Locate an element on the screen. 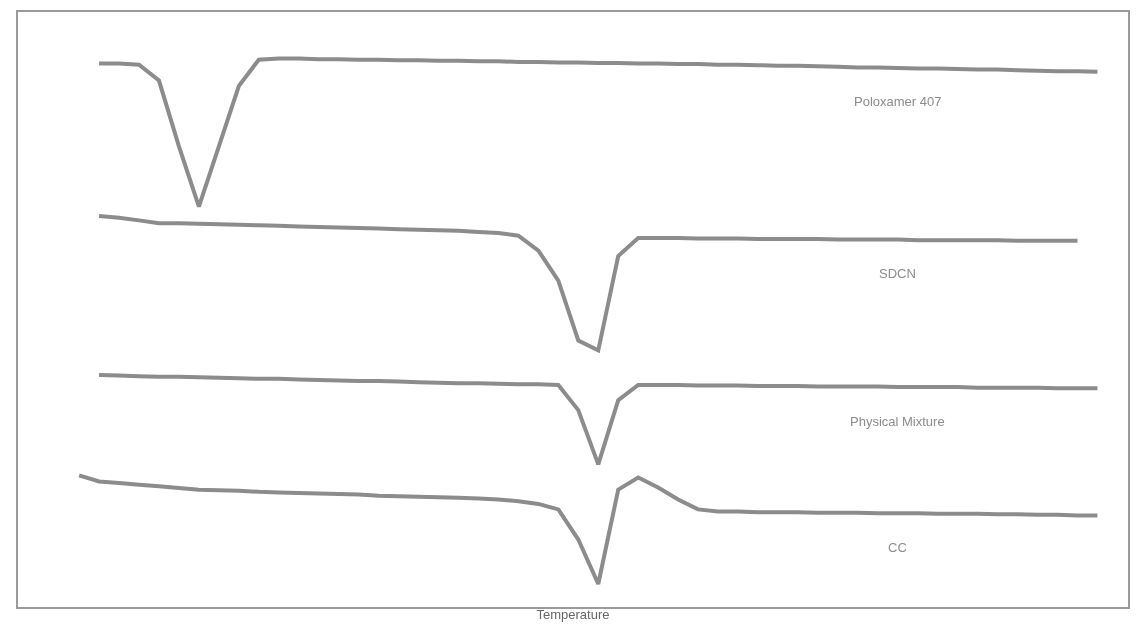 The width and height of the screenshot is (1140, 637). series-label: Poloxamer 407 is located at coordinates (898, 101).